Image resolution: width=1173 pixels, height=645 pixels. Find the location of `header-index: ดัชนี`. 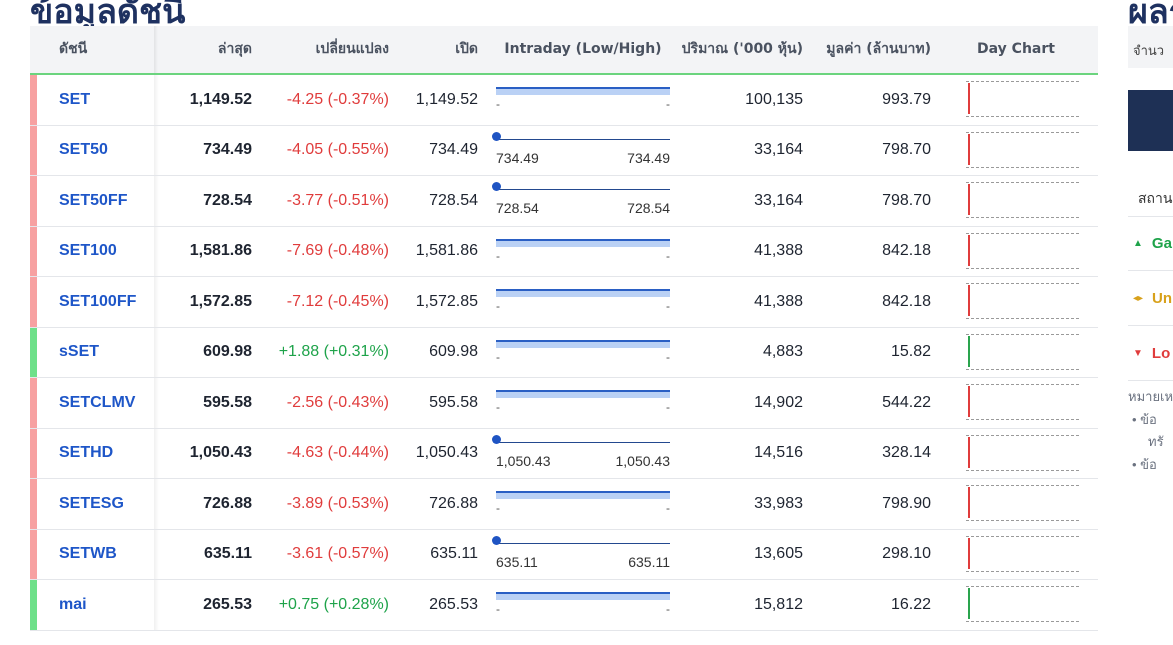

header-index: ดัชนี is located at coordinates (73, 49).